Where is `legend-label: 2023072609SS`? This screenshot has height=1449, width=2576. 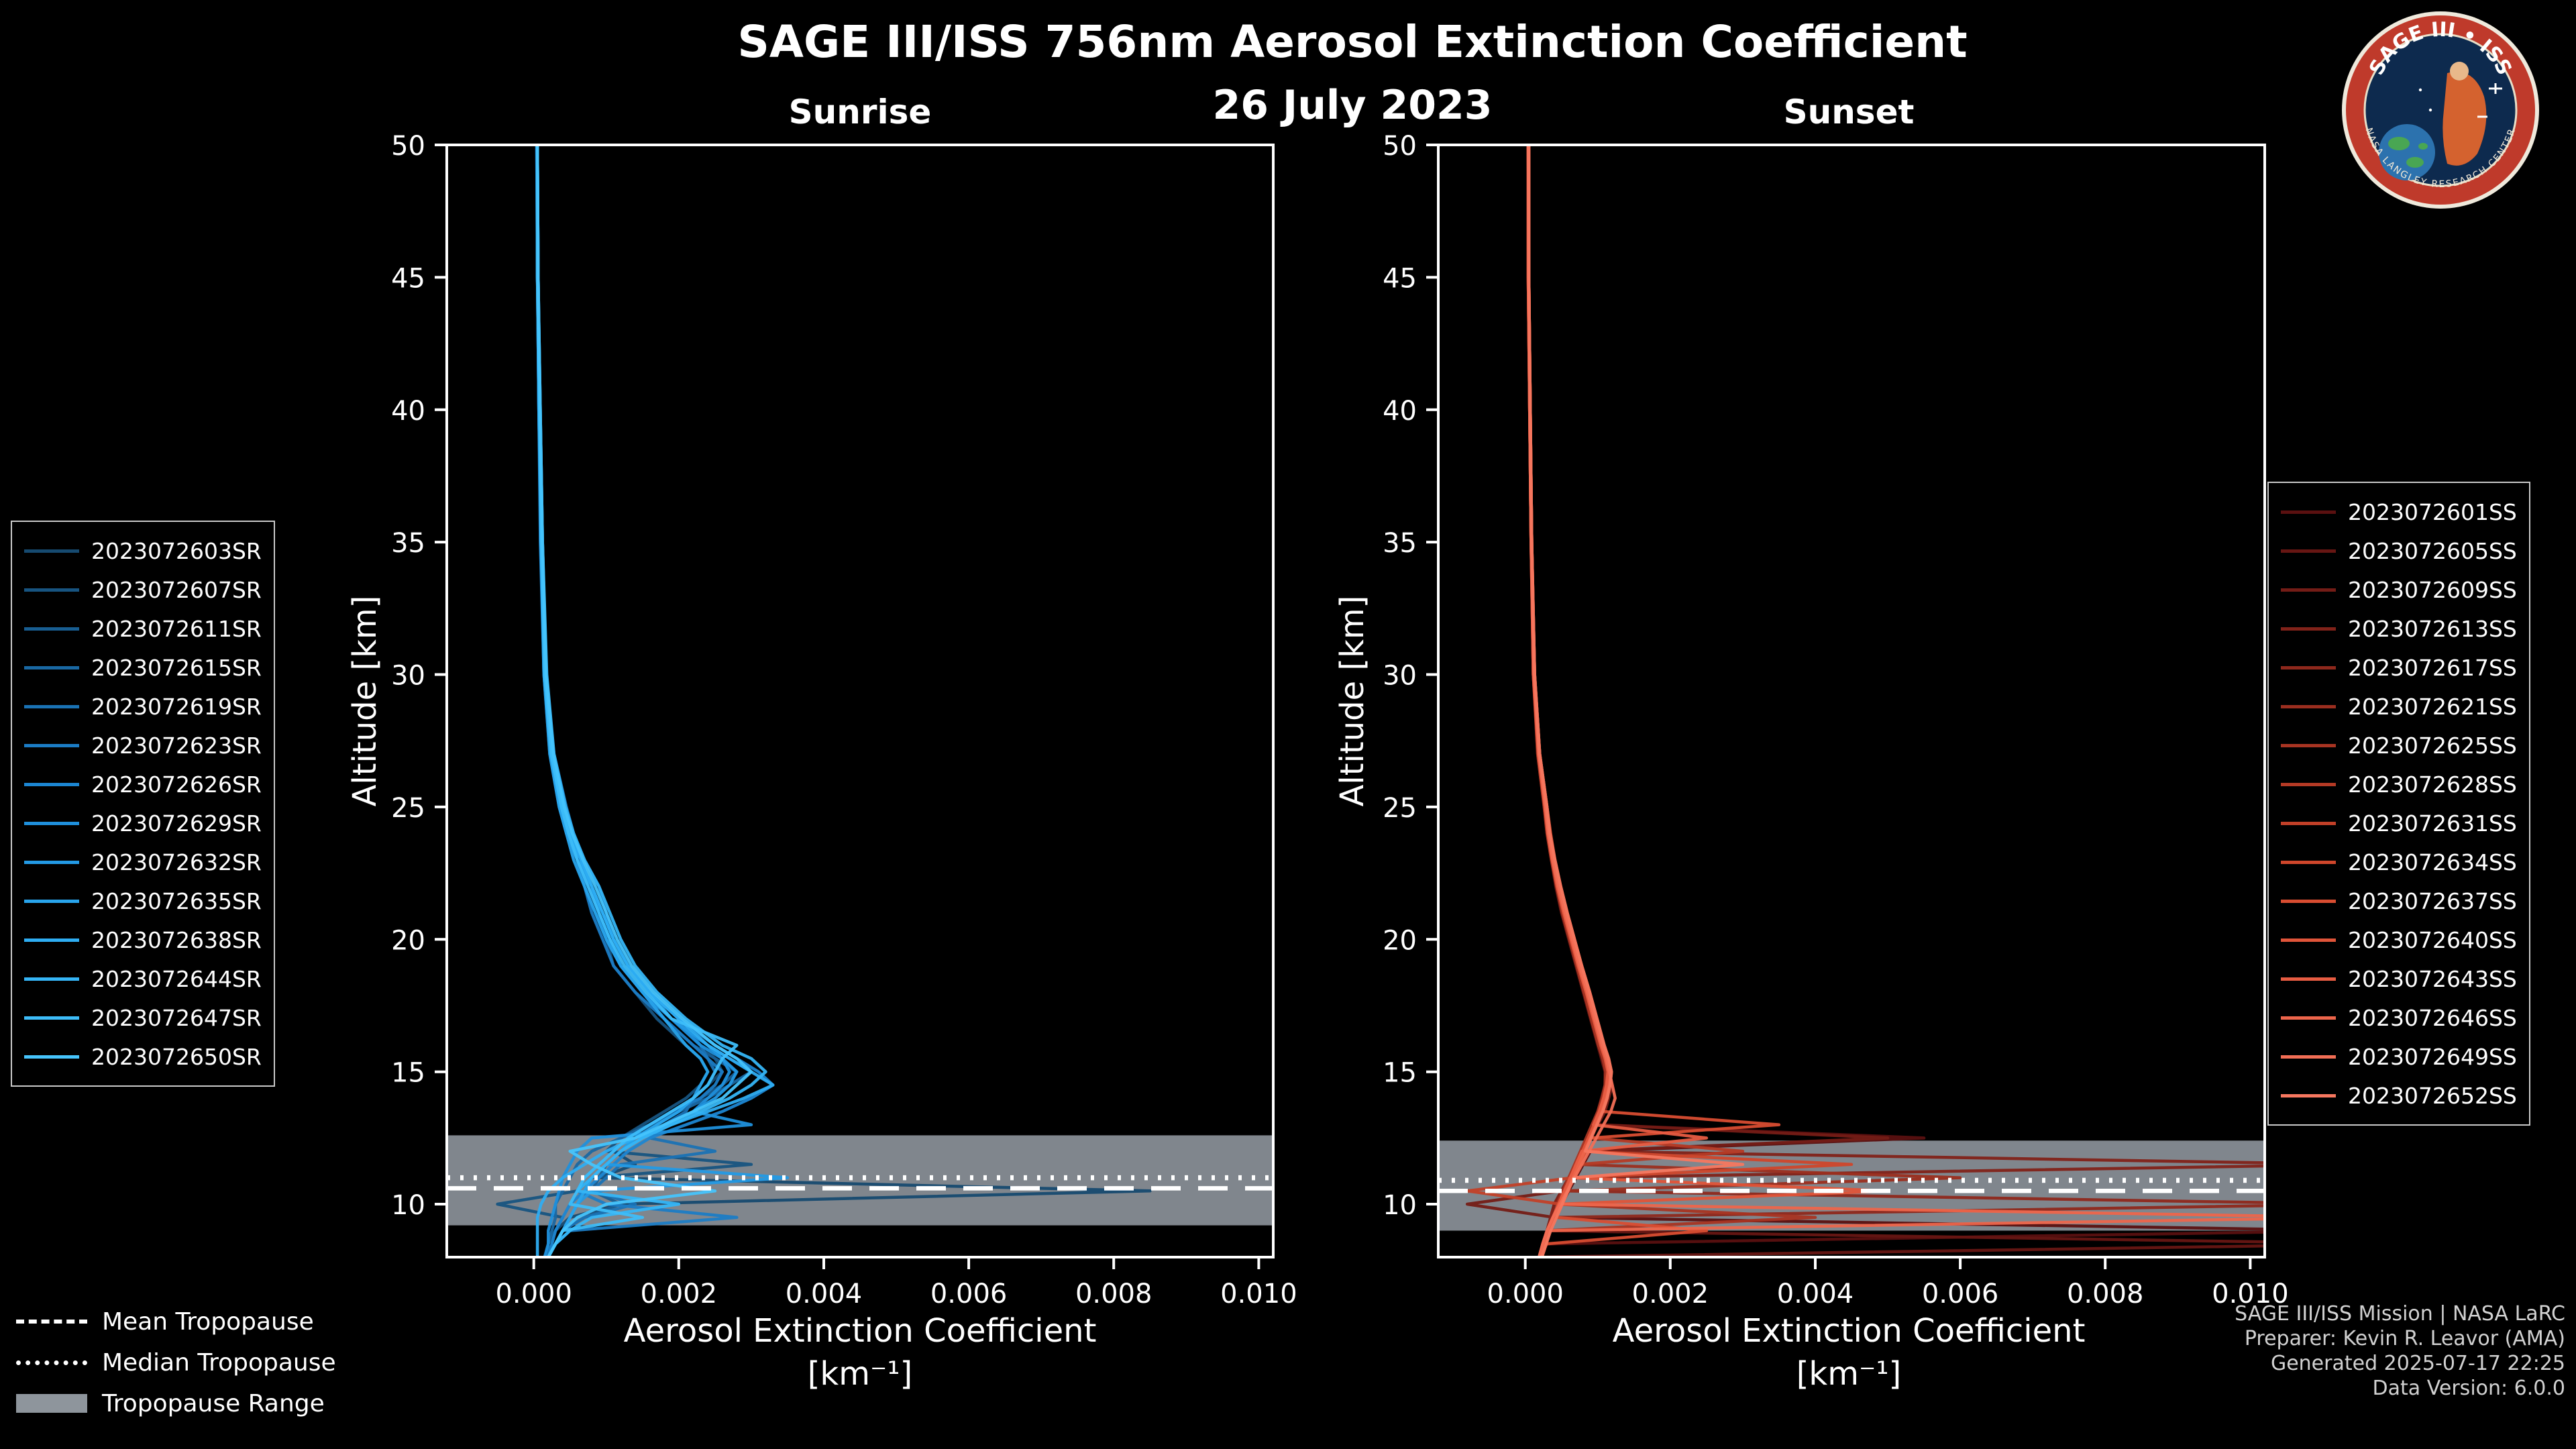 legend-label: 2023072609SS is located at coordinates (2432, 589).